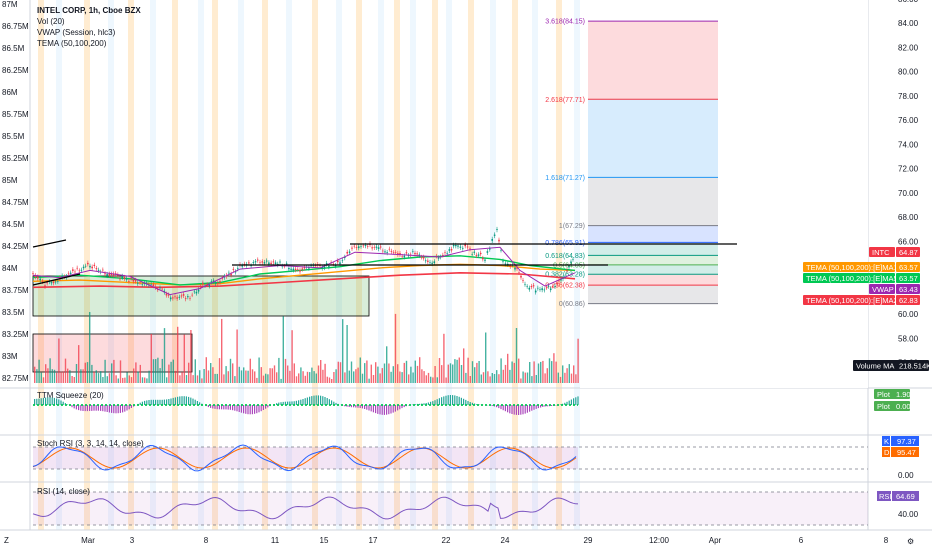  Describe the element at coordinates (875, 366) in the screenshot. I see `volume-ma-text: Volume MA` at that location.